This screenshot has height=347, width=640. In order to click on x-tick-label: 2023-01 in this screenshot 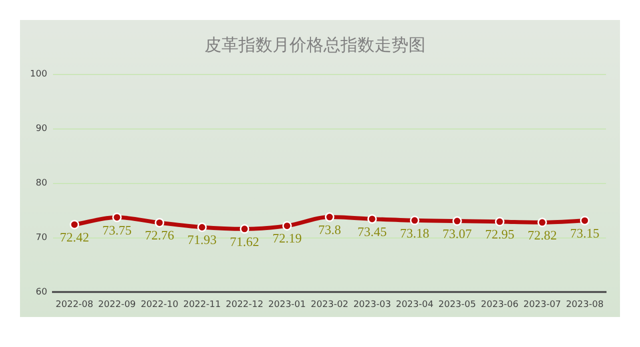, I will do `click(287, 305)`.